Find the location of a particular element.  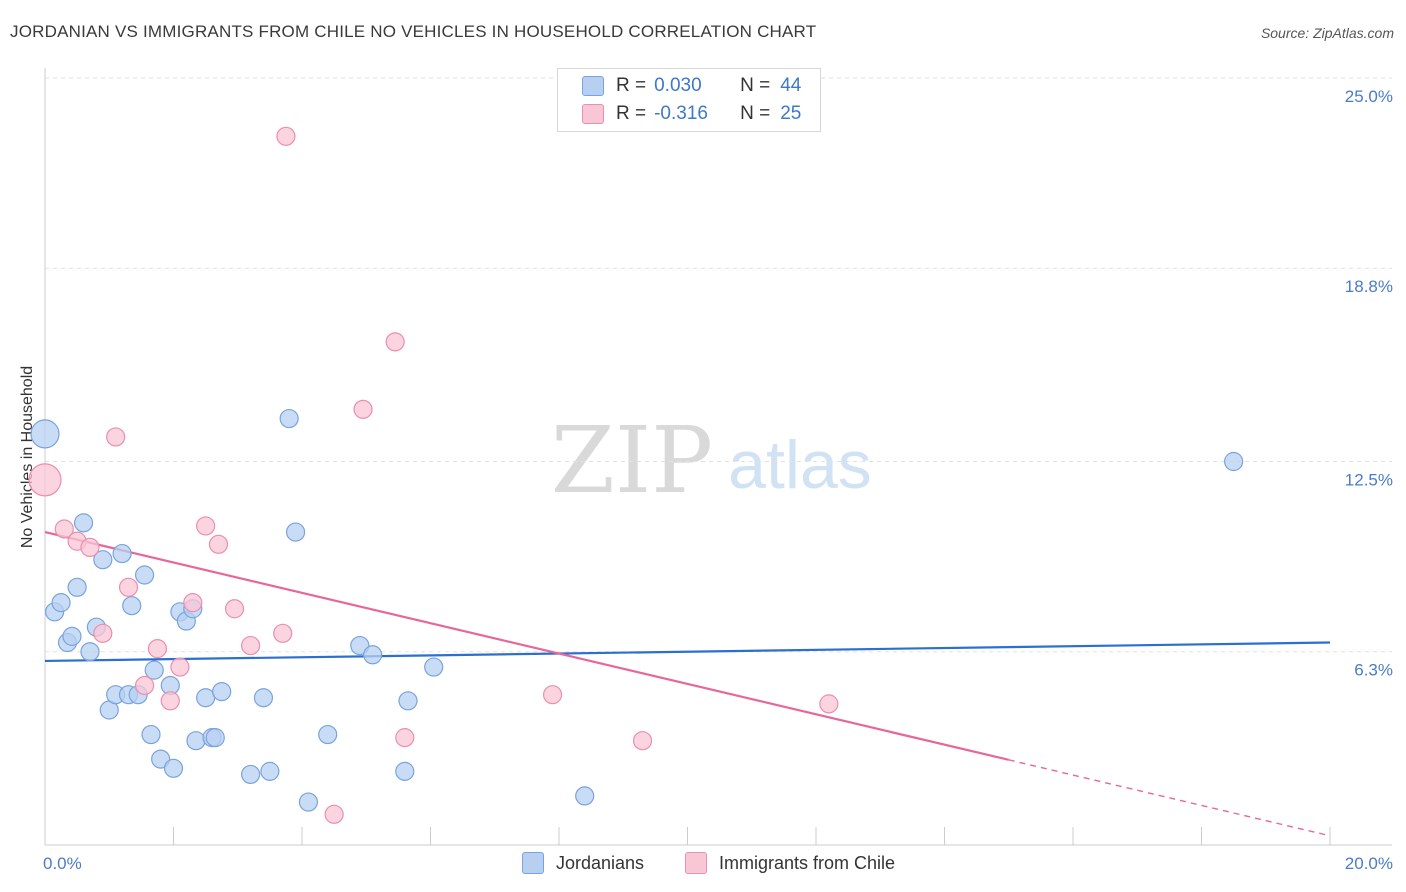

watermark: ZIP atlas is located at coordinates (711, 460).